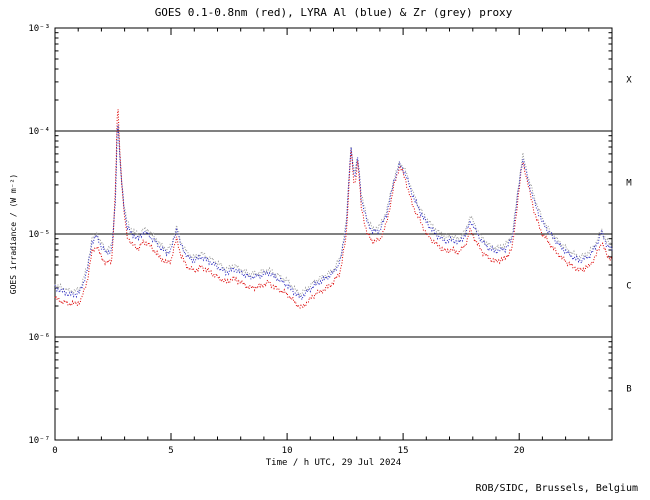 The height and width of the screenshot is (500, 650). What do you see at coordinates (287, 451) in the screenshot?
I see `x-tick-label: 10` at bounding box center [287, 451].